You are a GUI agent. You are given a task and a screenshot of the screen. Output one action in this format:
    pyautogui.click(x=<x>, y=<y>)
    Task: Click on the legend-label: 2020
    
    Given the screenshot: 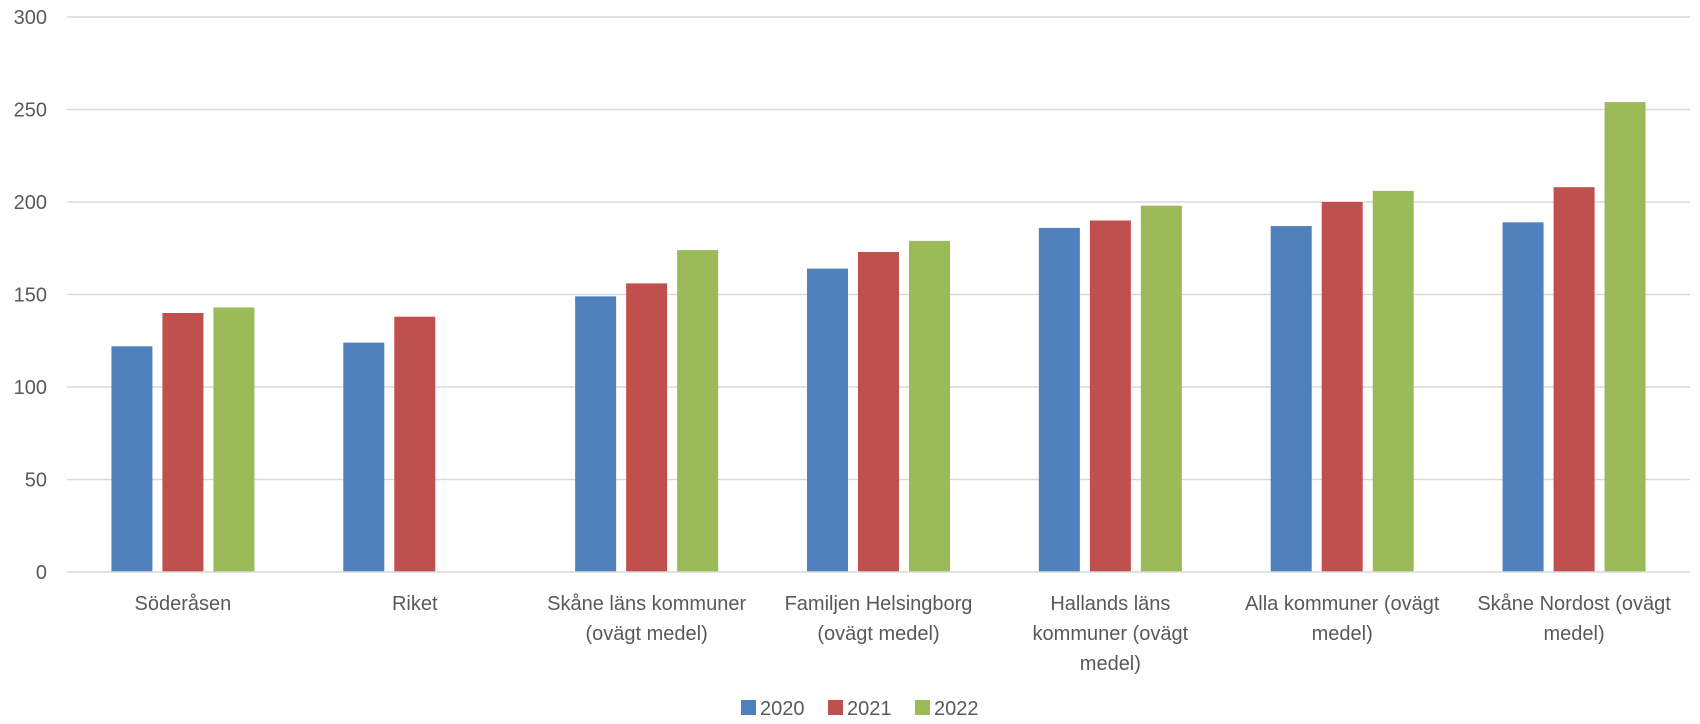 What is the action you would take?
    pyautogui.click(x=782, y=709)
    